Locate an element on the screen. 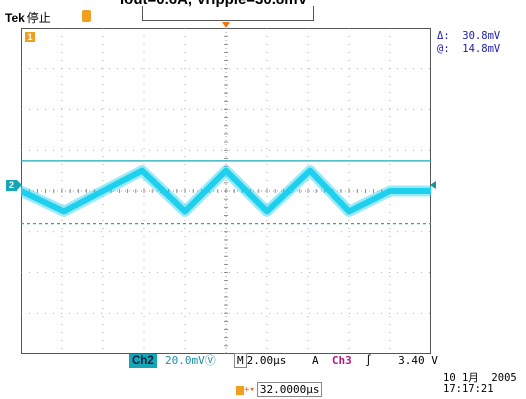 This screenshot has width=526, height=399. trigger-slope-icon: ∫ is located at coordinates (368, 360).